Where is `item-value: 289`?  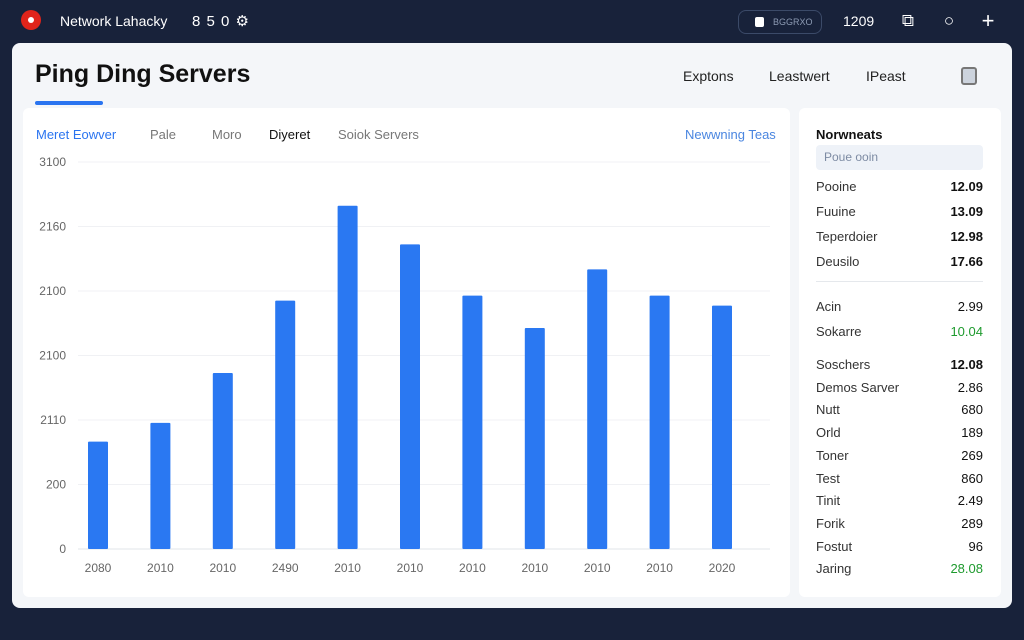
item-value: 289 is located at coordinates (972, 523).